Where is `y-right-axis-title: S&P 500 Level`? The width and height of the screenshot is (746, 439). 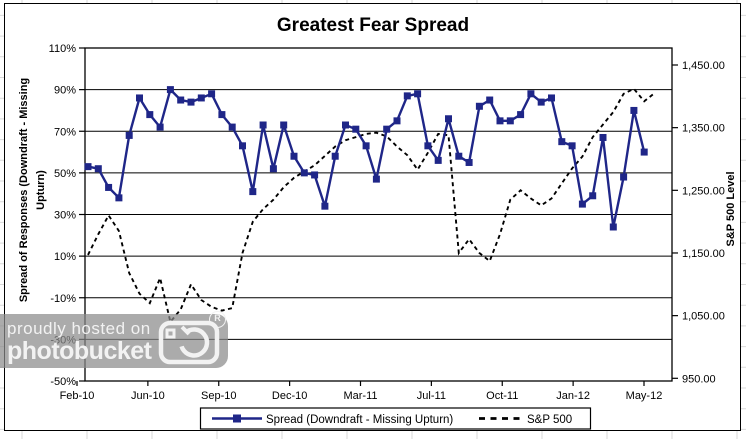 y-right-axis-title: S&P 500 Level is located at coordinates (731, 208).